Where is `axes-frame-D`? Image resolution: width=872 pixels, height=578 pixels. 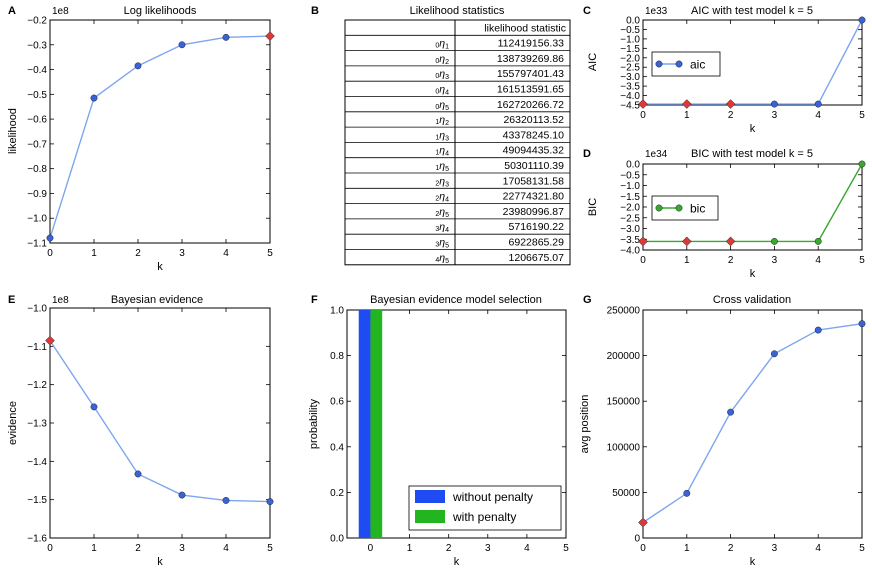 axes-frame-D is located at coordinates (752, 207).